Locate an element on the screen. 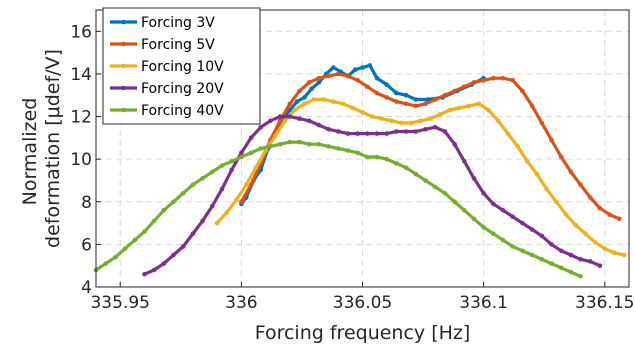  x-tick-label: 336.15 is located at coordinates (604, 303).